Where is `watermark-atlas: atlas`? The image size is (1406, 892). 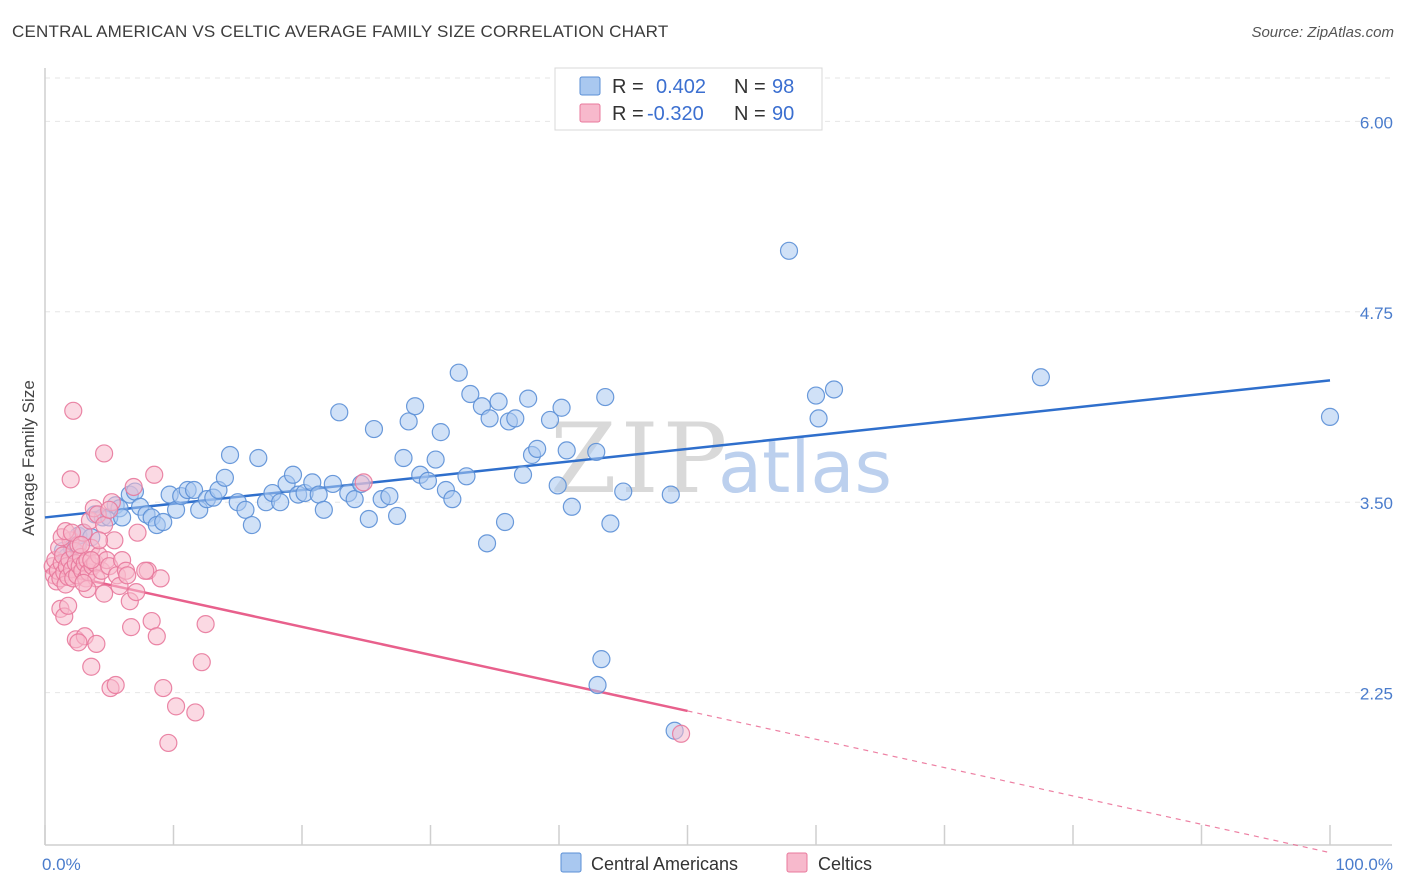 watermark-atlas: atlas is located at coordinates (805, 467).